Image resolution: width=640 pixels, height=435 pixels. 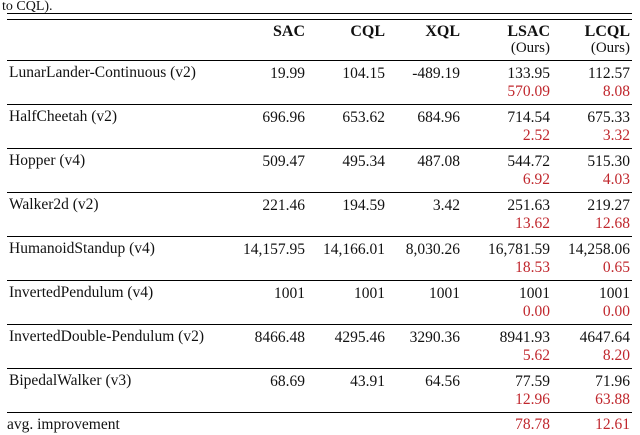 I want to click on score-cell: 104.15, so click(x=347, y=82).